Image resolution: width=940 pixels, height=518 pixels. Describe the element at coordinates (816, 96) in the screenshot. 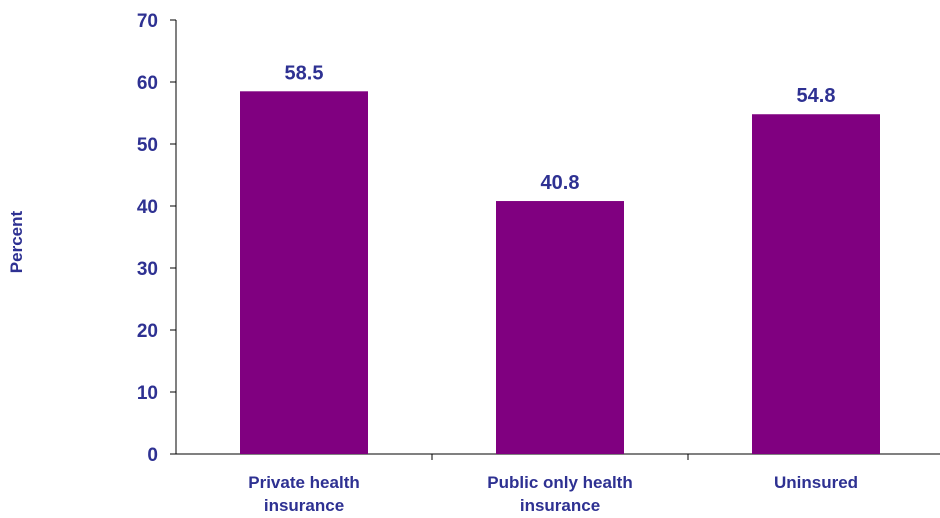

I see `data-label: 54.8` at that location.